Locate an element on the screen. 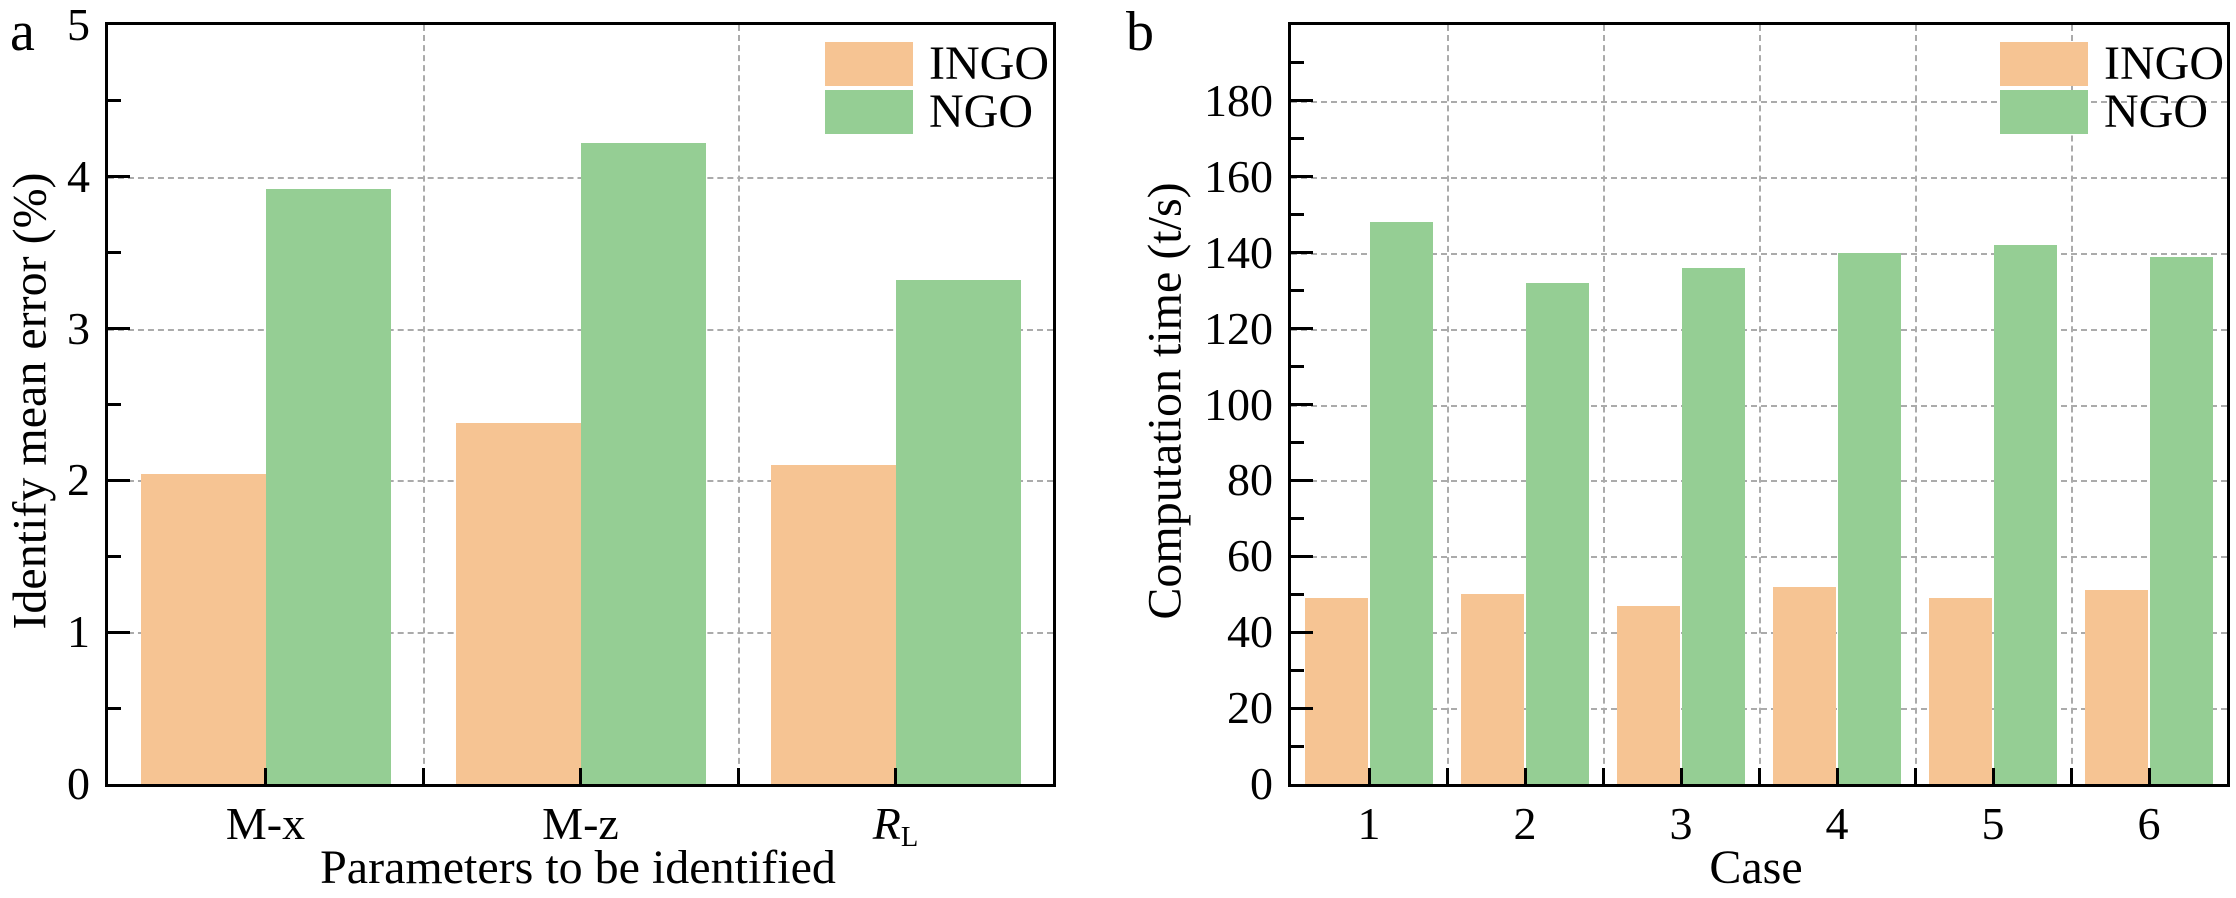 Image resolution: width=2236 pixels, height=898 pixels. category-base-text: R is located at coordinates (886, 823).